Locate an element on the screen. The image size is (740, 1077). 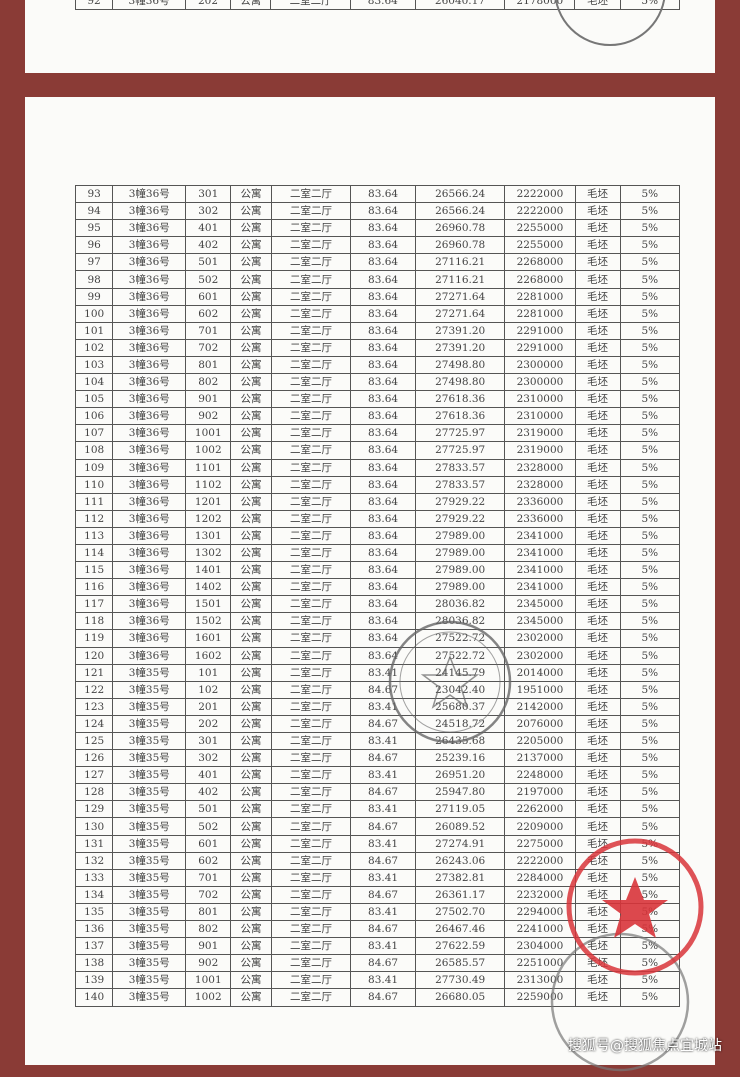
table-cell: 27274.91 is located at coordinates (460, 843).